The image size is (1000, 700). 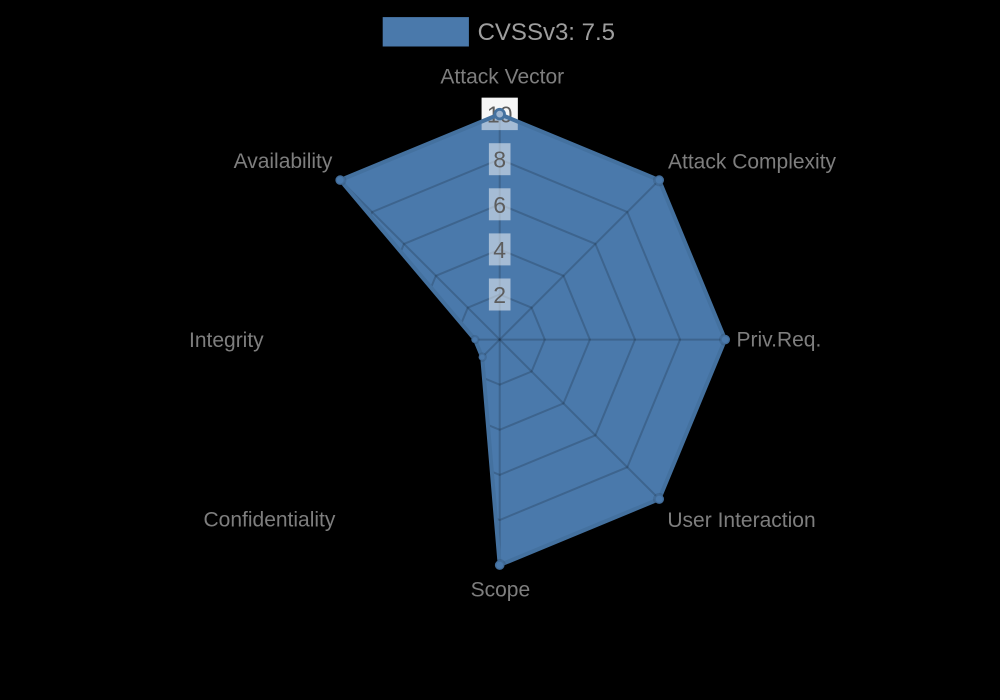 I want to click on svg-text: User Interaction, so click(x=741, y=520).